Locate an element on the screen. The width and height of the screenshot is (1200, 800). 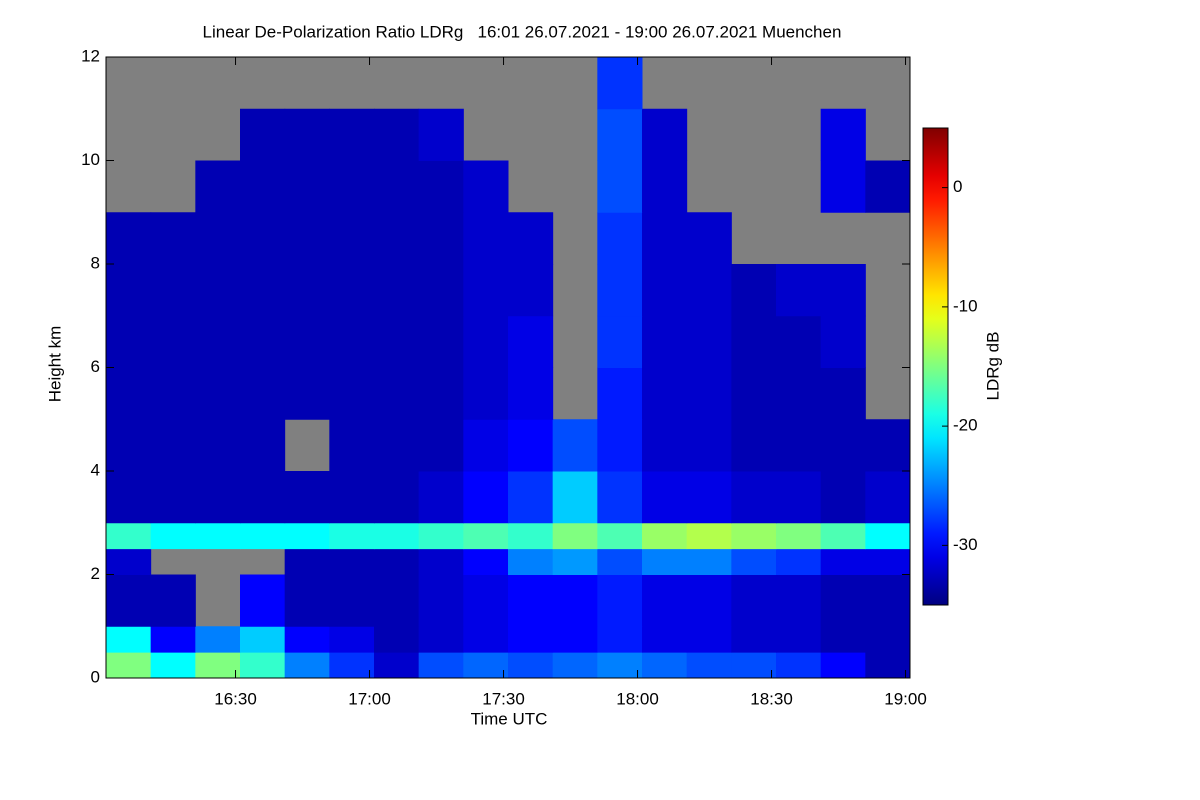
x-tick-label: 18:30 is located at coordinates (771, 698).